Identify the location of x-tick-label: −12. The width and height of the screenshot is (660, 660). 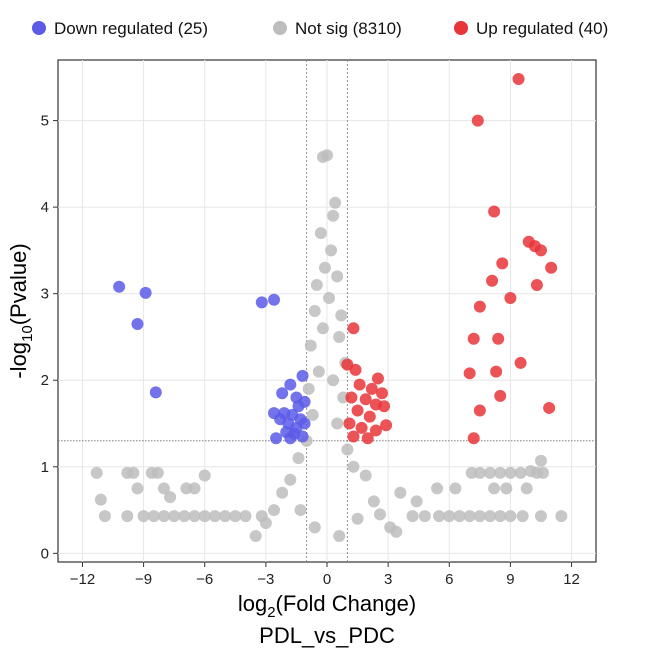
(82, 579).